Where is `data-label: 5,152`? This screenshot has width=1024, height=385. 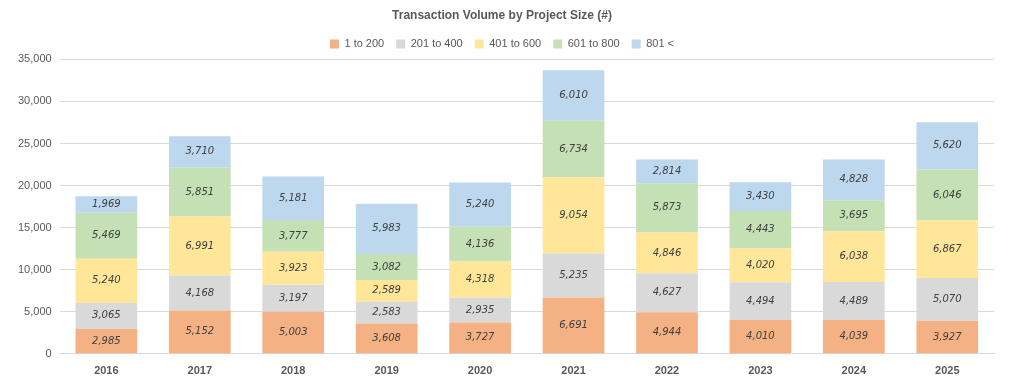
data-label: 5,152 is located at coordinates (200, 331).